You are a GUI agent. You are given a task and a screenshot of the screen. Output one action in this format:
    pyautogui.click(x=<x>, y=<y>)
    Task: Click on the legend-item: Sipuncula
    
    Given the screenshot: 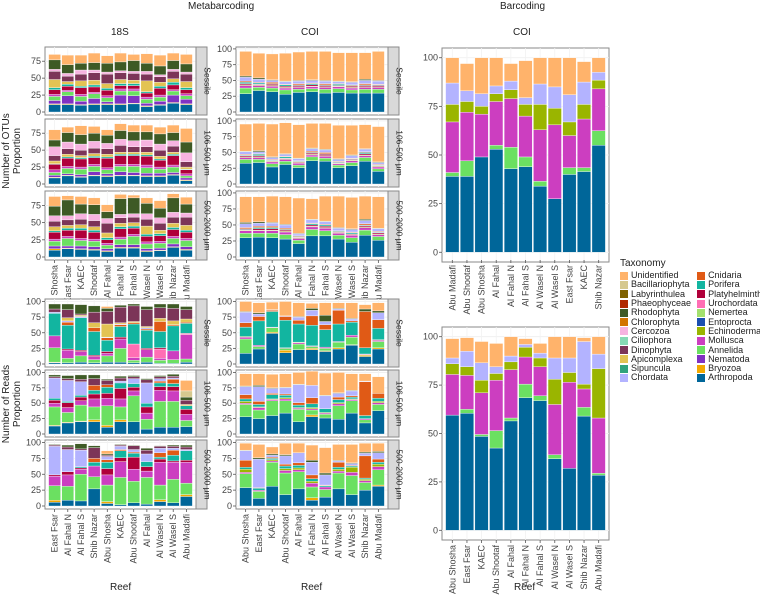 What is the action you would take?
    pyautogui.click(x=655, y=368)
    